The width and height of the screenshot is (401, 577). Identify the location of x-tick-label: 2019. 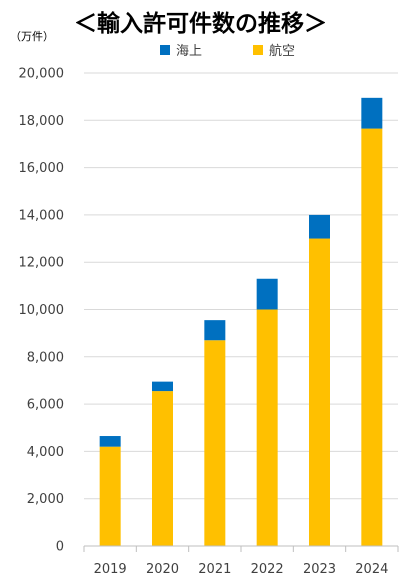
(110, 569).